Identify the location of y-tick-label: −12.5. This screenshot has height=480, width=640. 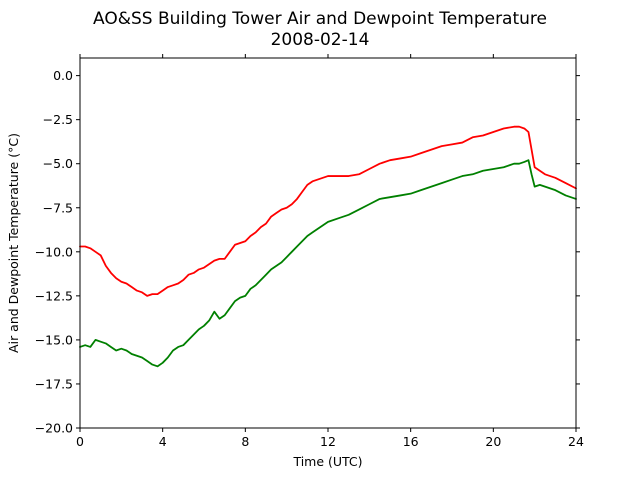
(54, 295).